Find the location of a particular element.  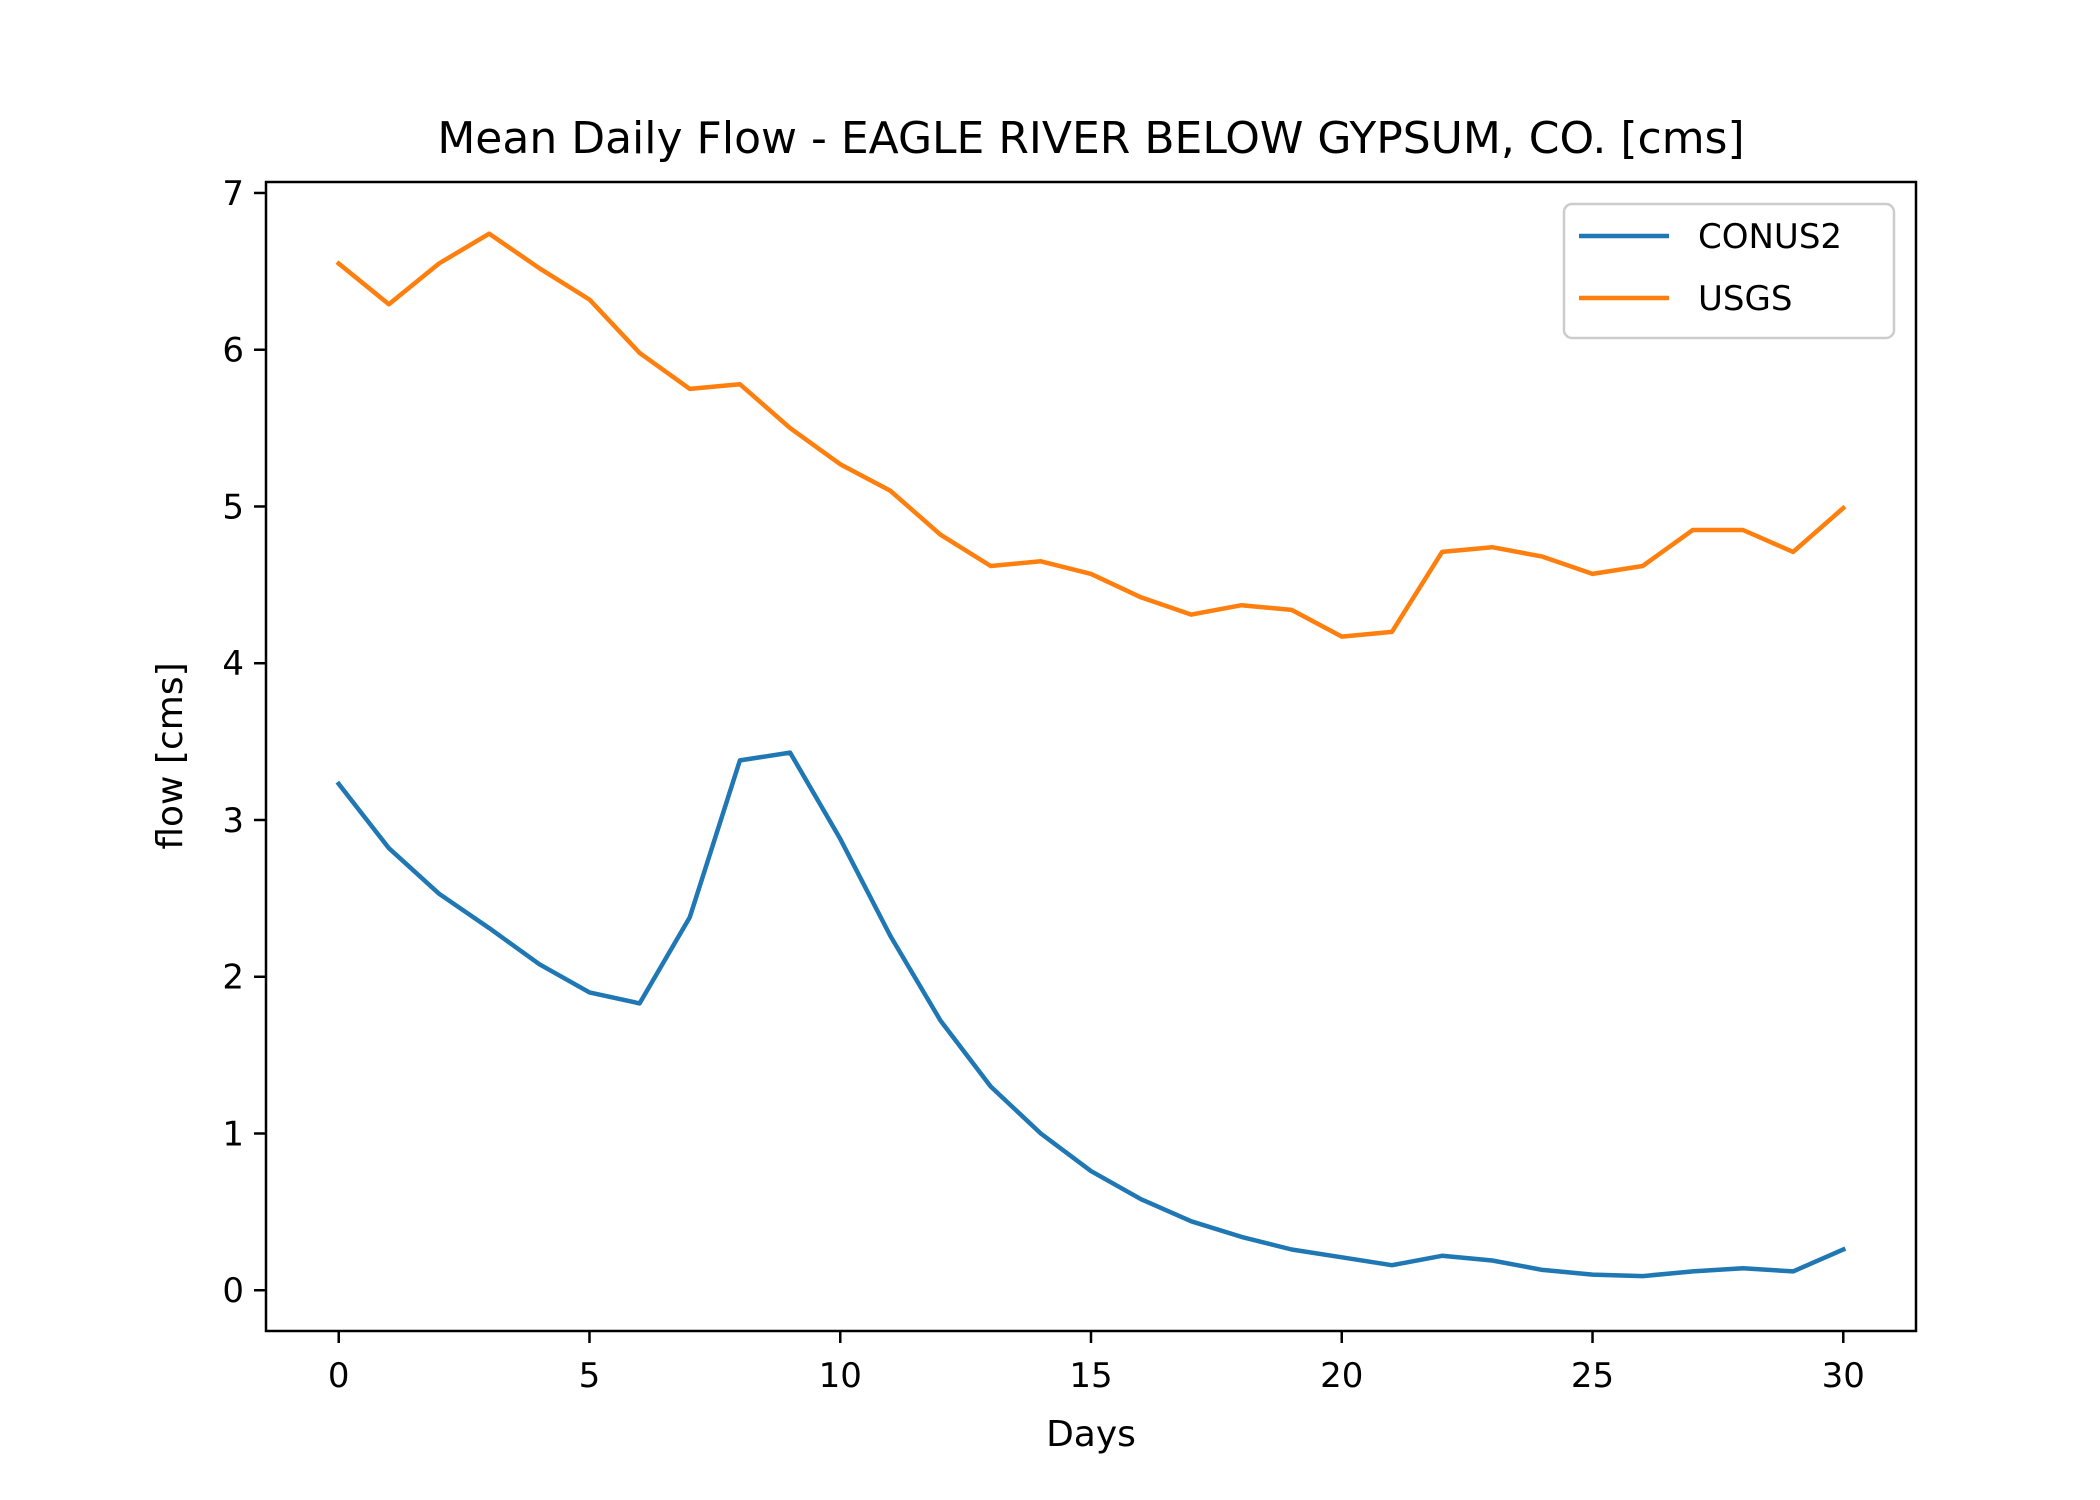

y-tick-label: 1 is located at coordinates (233, 1134).